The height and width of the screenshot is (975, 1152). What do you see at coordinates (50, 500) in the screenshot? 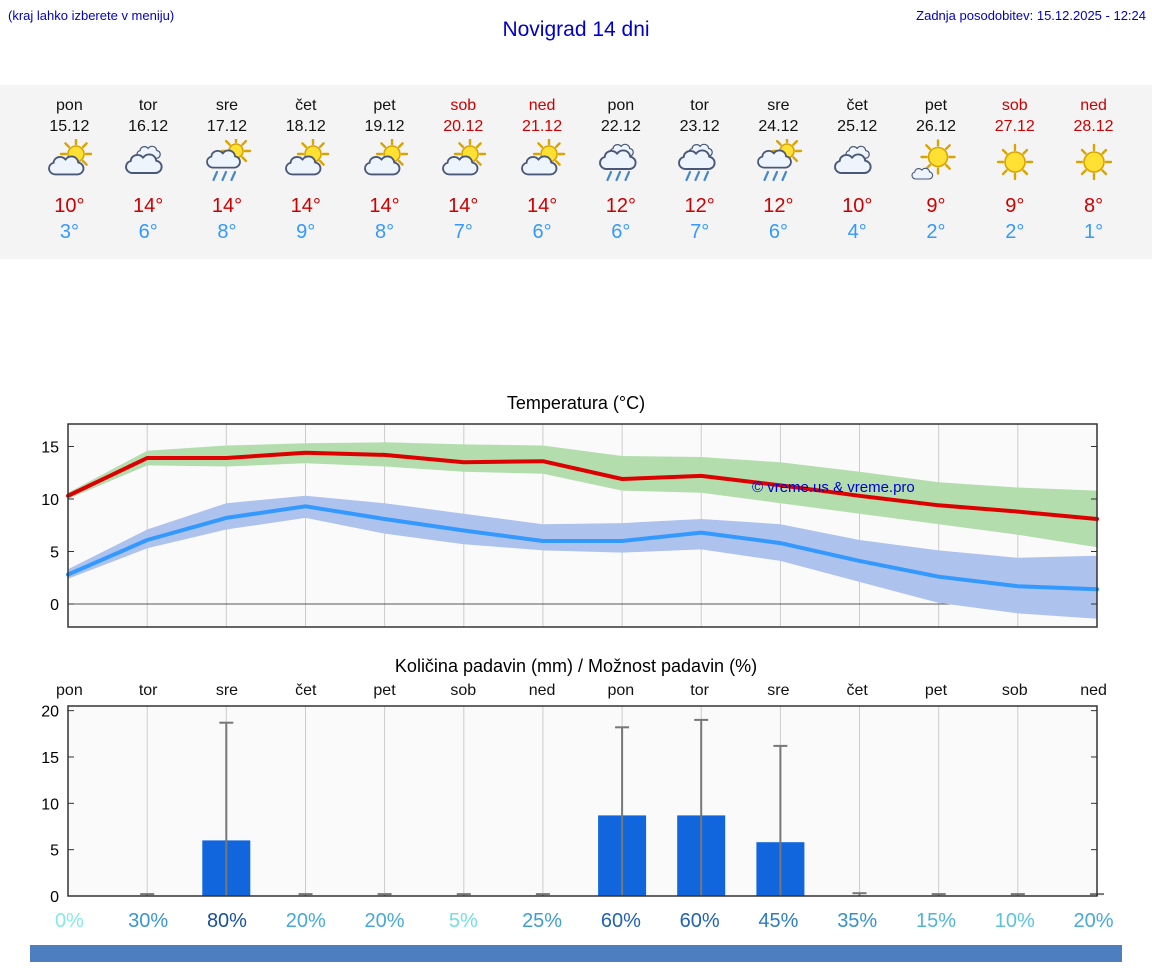
I see `temp-y-tick-label: 10` at bounding box center [50, 500].